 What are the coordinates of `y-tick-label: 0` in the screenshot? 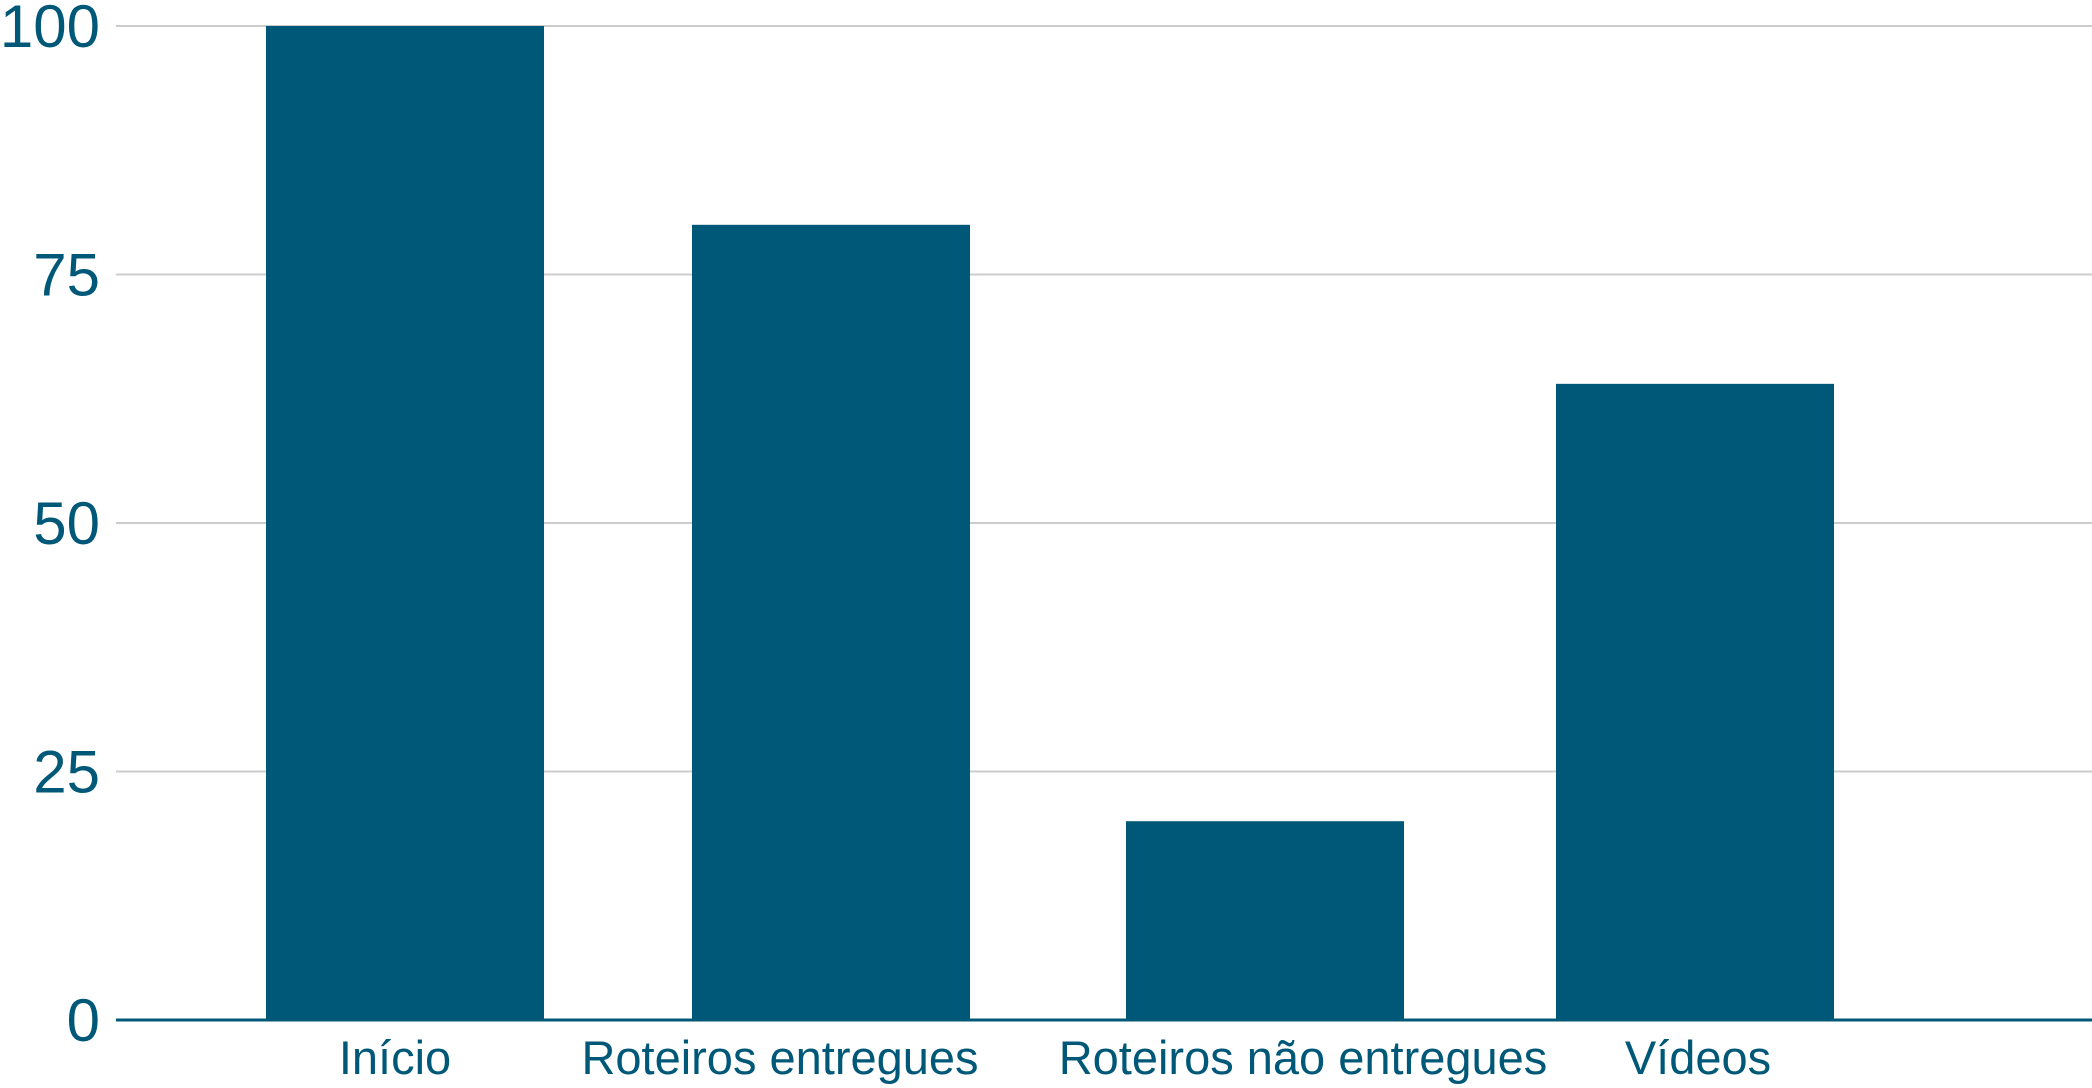 It's located at (83, 1020).